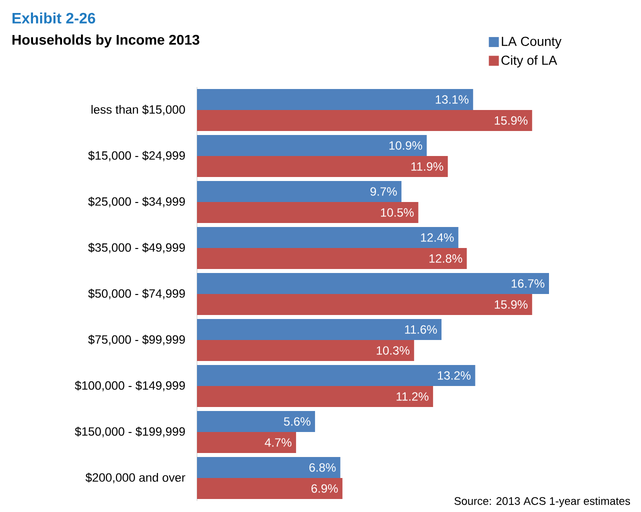 The height and width of the screenshot is (512, 641). What do you see at coordinates (421, 329) in the screenshot?
I see `data-label: 11.6%` at bounding box center [421, 329].